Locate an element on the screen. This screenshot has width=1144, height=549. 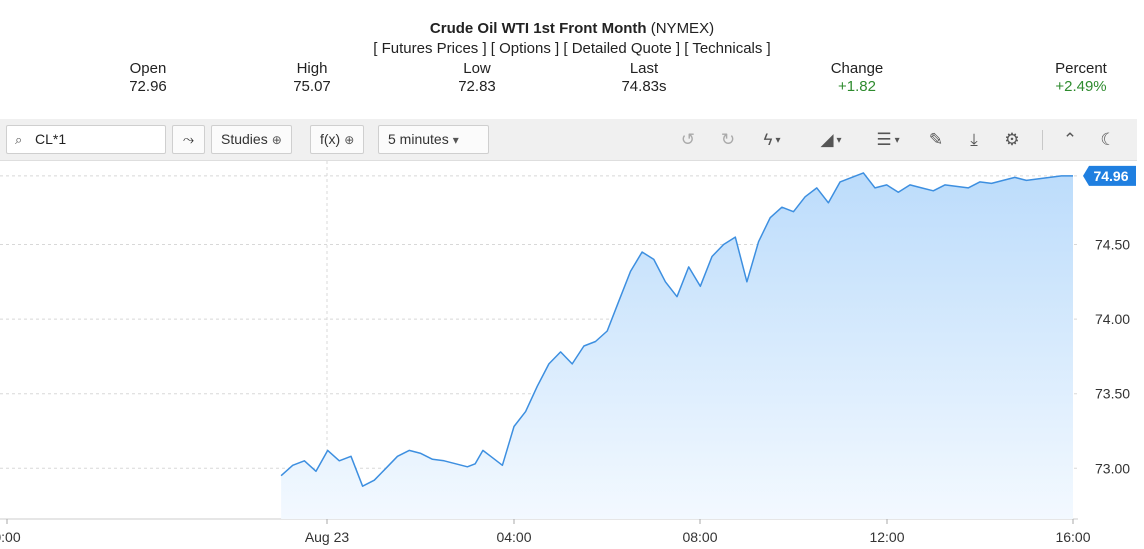
studies-label: Studies is located at coordinates (244, 139).